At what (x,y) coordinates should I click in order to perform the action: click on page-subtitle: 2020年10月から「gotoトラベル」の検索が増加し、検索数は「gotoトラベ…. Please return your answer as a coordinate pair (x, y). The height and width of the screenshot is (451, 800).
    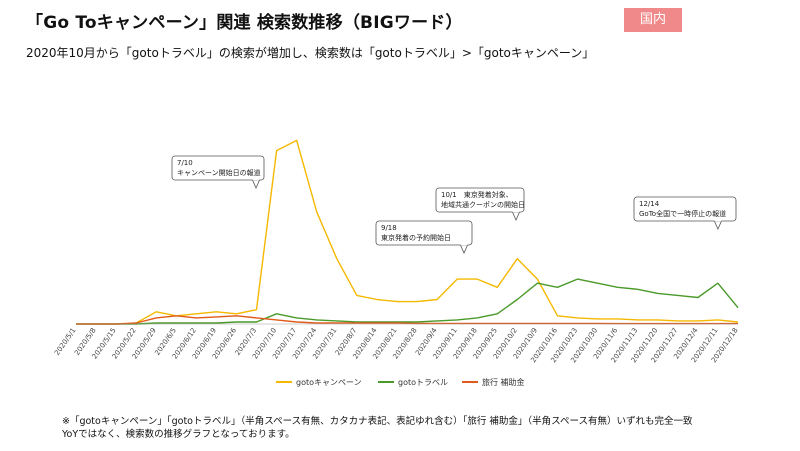
    Looking at the image, I should click on (310, 53).